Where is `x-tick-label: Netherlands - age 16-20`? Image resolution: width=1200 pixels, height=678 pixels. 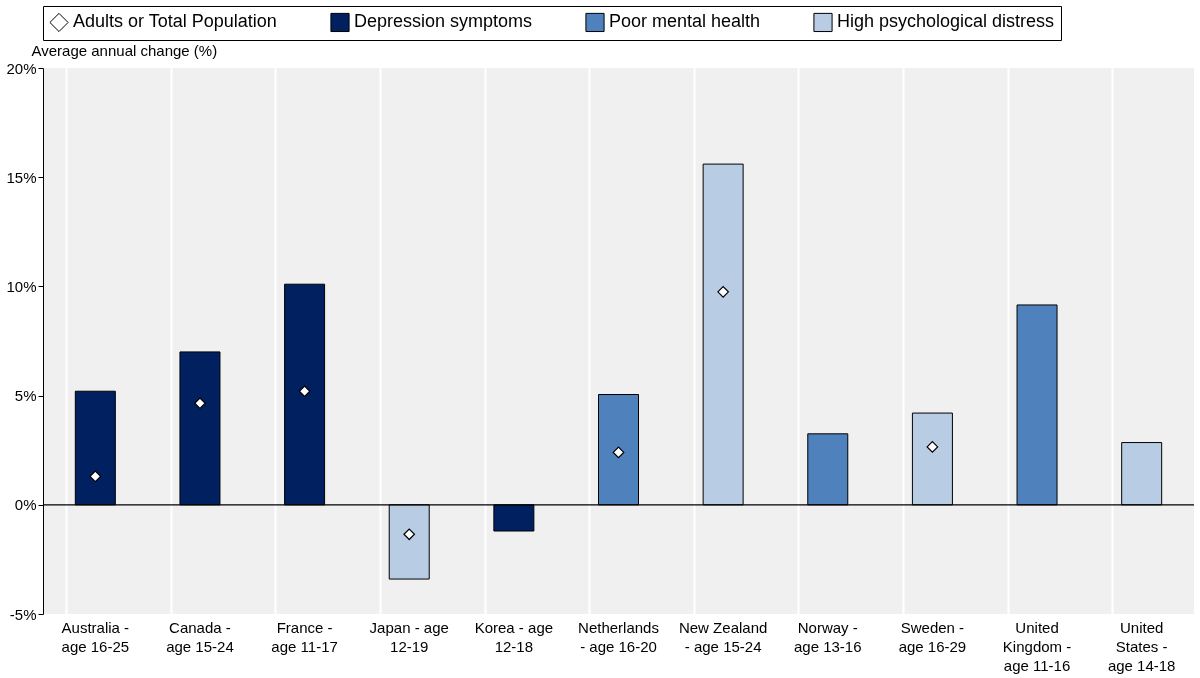
x-tick-label: Netherlands - age 16-20 is located at coordinates (618, 636).